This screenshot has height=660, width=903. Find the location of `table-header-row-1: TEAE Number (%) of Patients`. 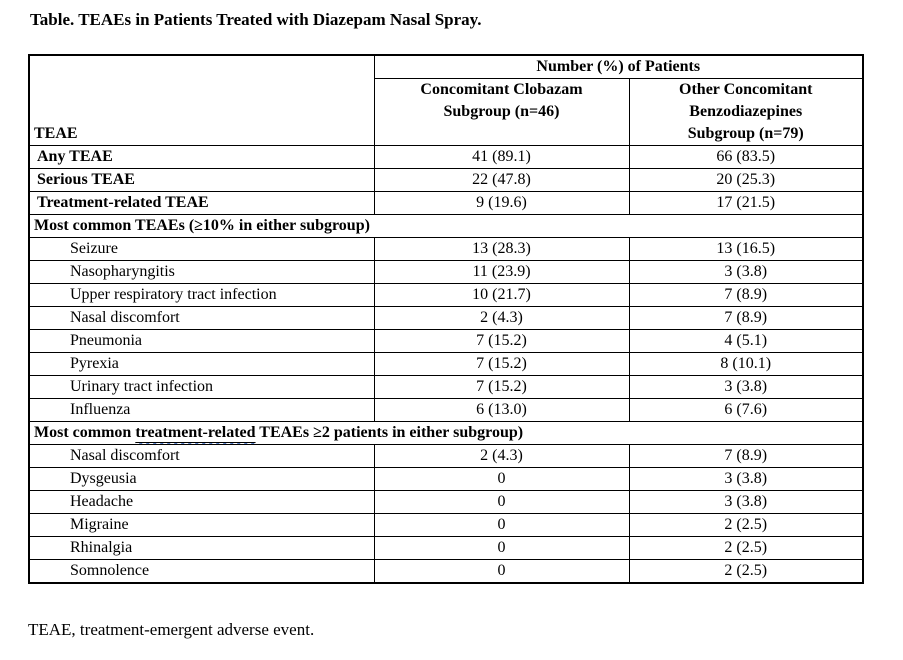

table-header-row-1: TEAE Number (%) of Patients is located at coordinates (446, 100).